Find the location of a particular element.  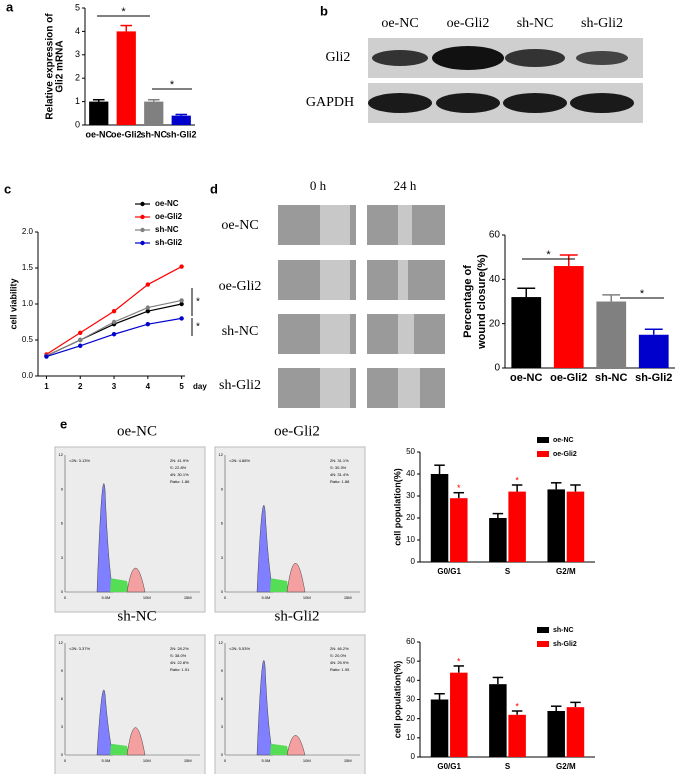

legend-label: oe-NC is located at coordinates (167, 203).